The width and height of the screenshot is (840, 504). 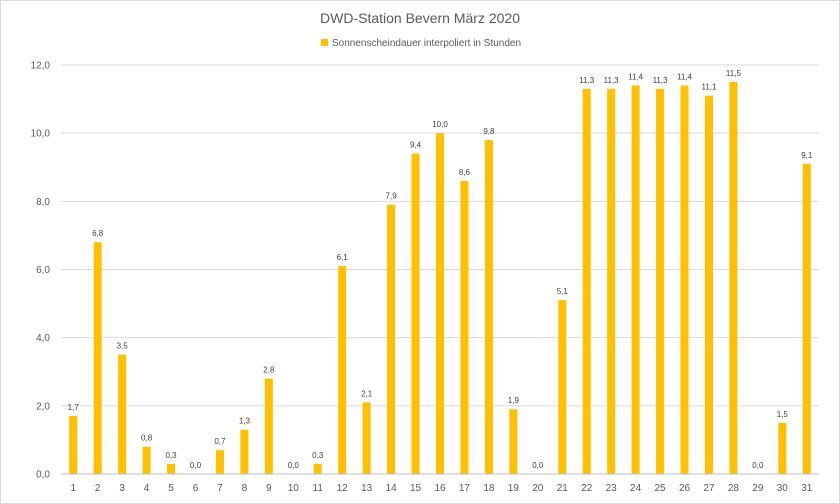 I want to click on x-tick-label: 8, so click(x=245, y=488).